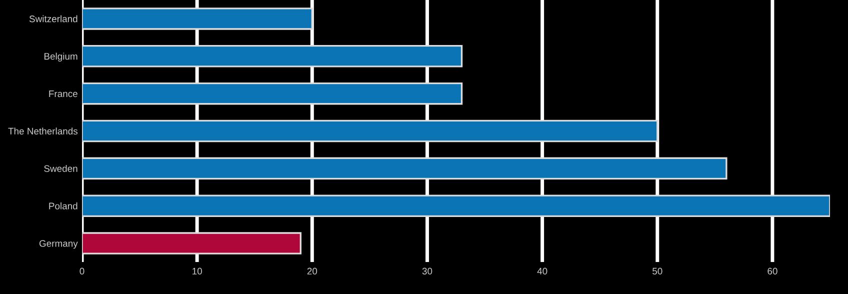  What do you see at coordinates (312, 271) in the screenshot?
I see `x-tick-label: 20` at bounding box center [312, 271].